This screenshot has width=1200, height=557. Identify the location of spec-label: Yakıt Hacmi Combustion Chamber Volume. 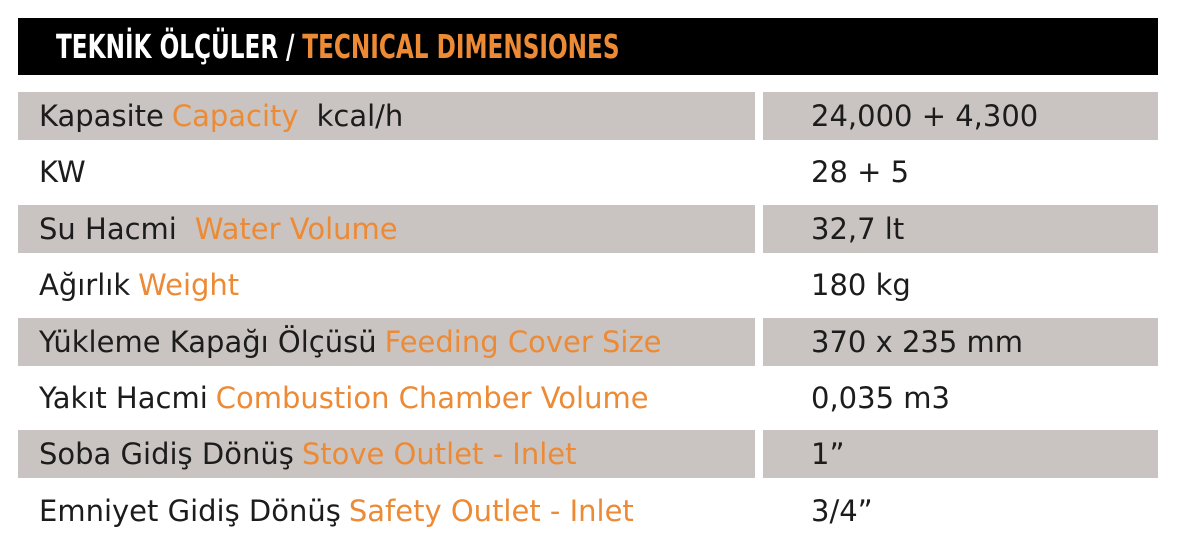
(386, 398).